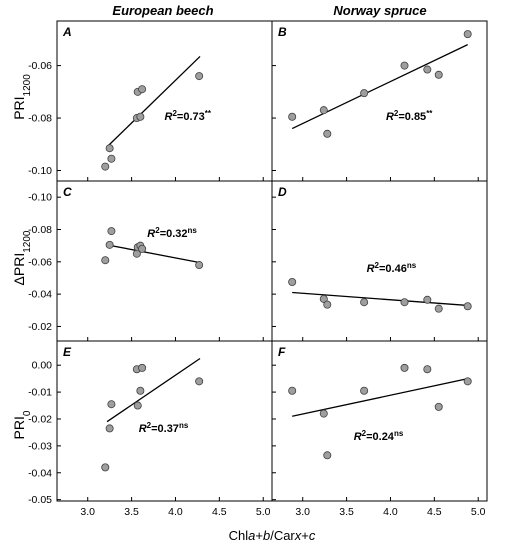 The height and width of the screenshot is (550, 515). Describe the element at coordinates (40, 171) in the screenshot. I see `panel-a-ytick-label-2: -0.10` at that location.